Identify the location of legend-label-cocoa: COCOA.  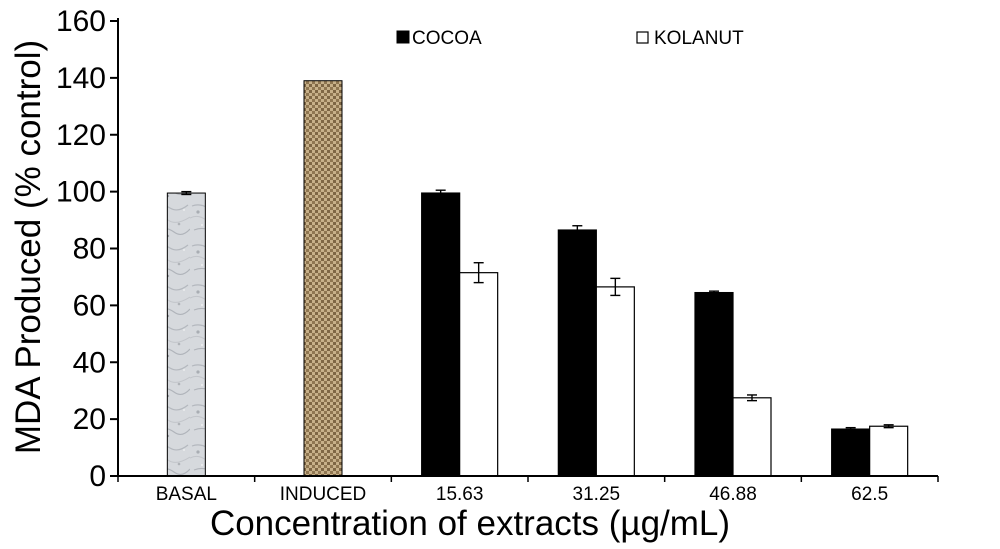
(447, 38).